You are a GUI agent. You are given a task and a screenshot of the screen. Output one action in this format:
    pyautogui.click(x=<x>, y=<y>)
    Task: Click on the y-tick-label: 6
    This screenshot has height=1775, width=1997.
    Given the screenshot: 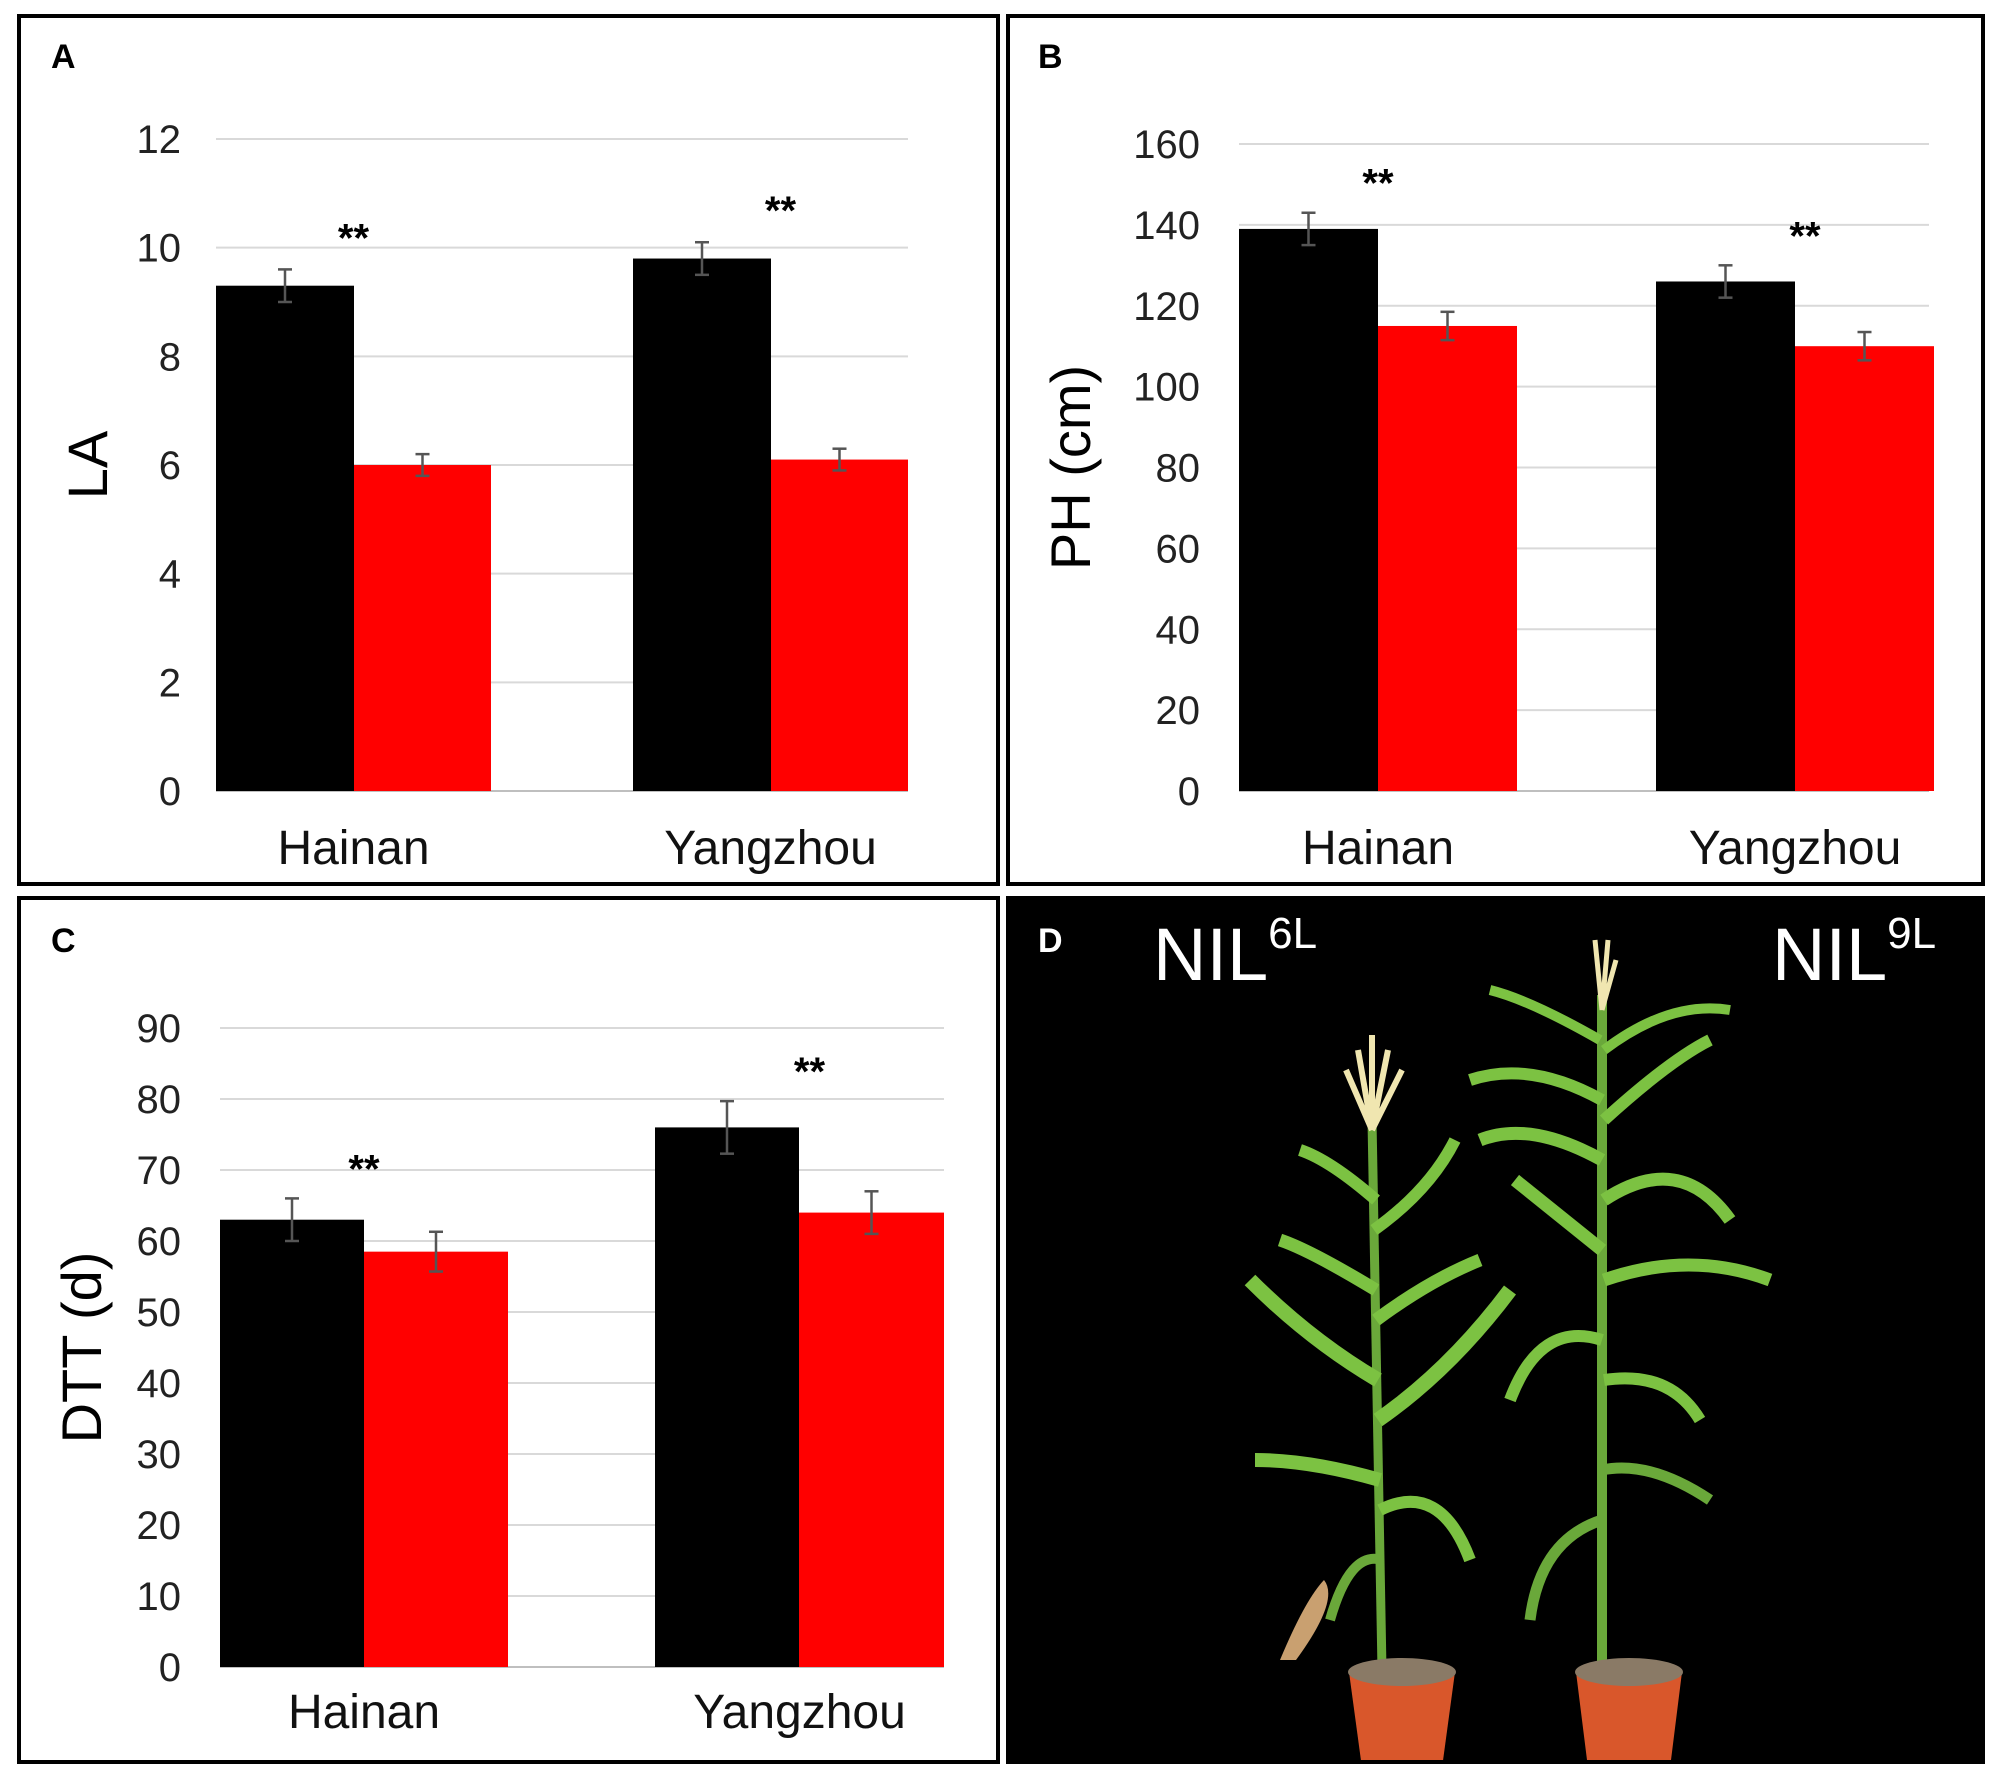 What is the action you would take?
    pyautogui.click(x=170, y=466)
    